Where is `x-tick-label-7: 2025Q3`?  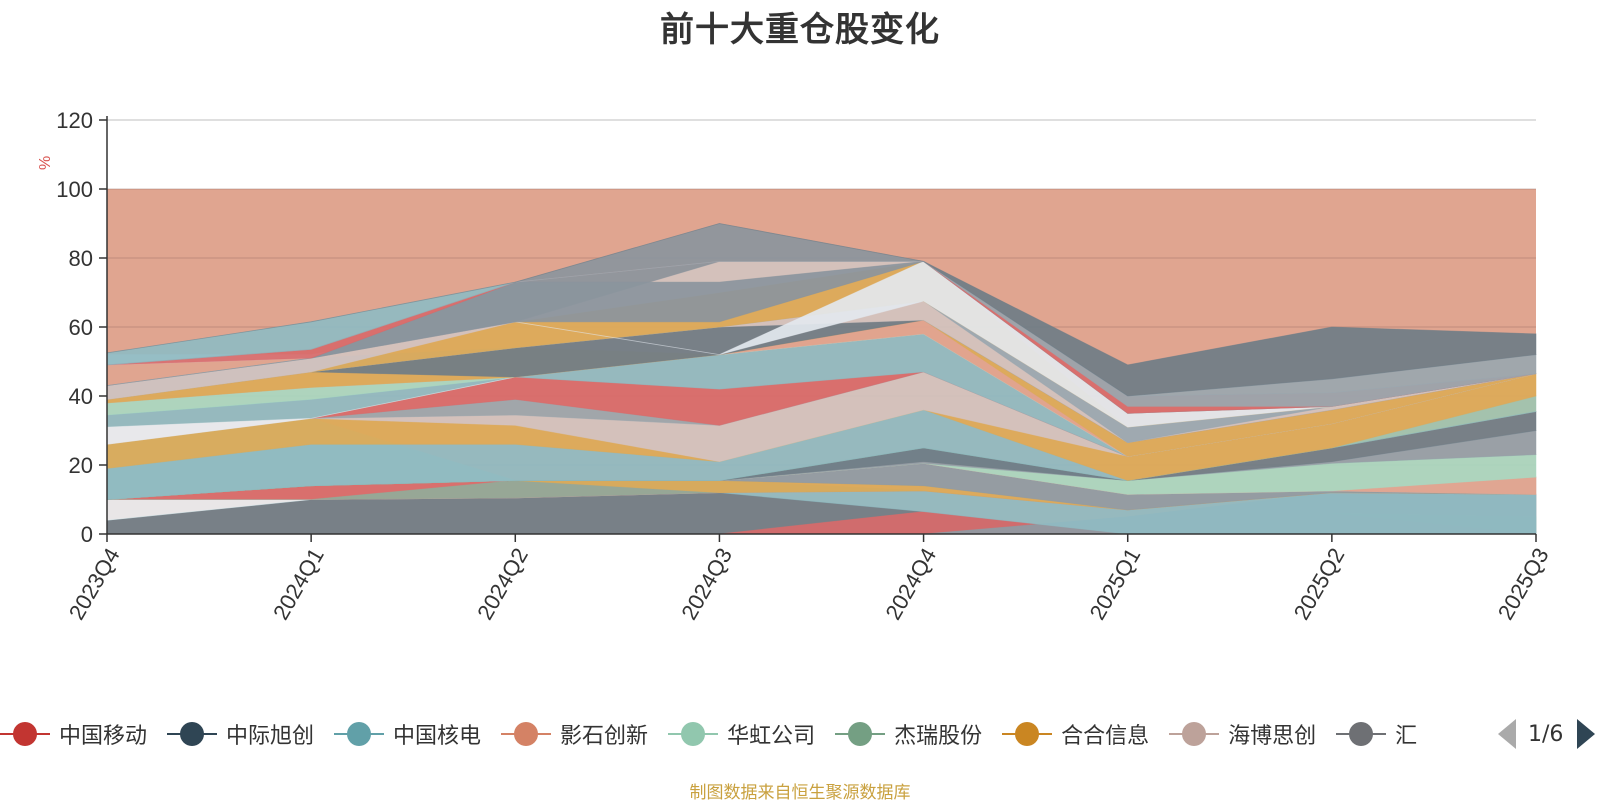 x-tick-label-7: 2025Q3 is located at coordinates (1523, 584).